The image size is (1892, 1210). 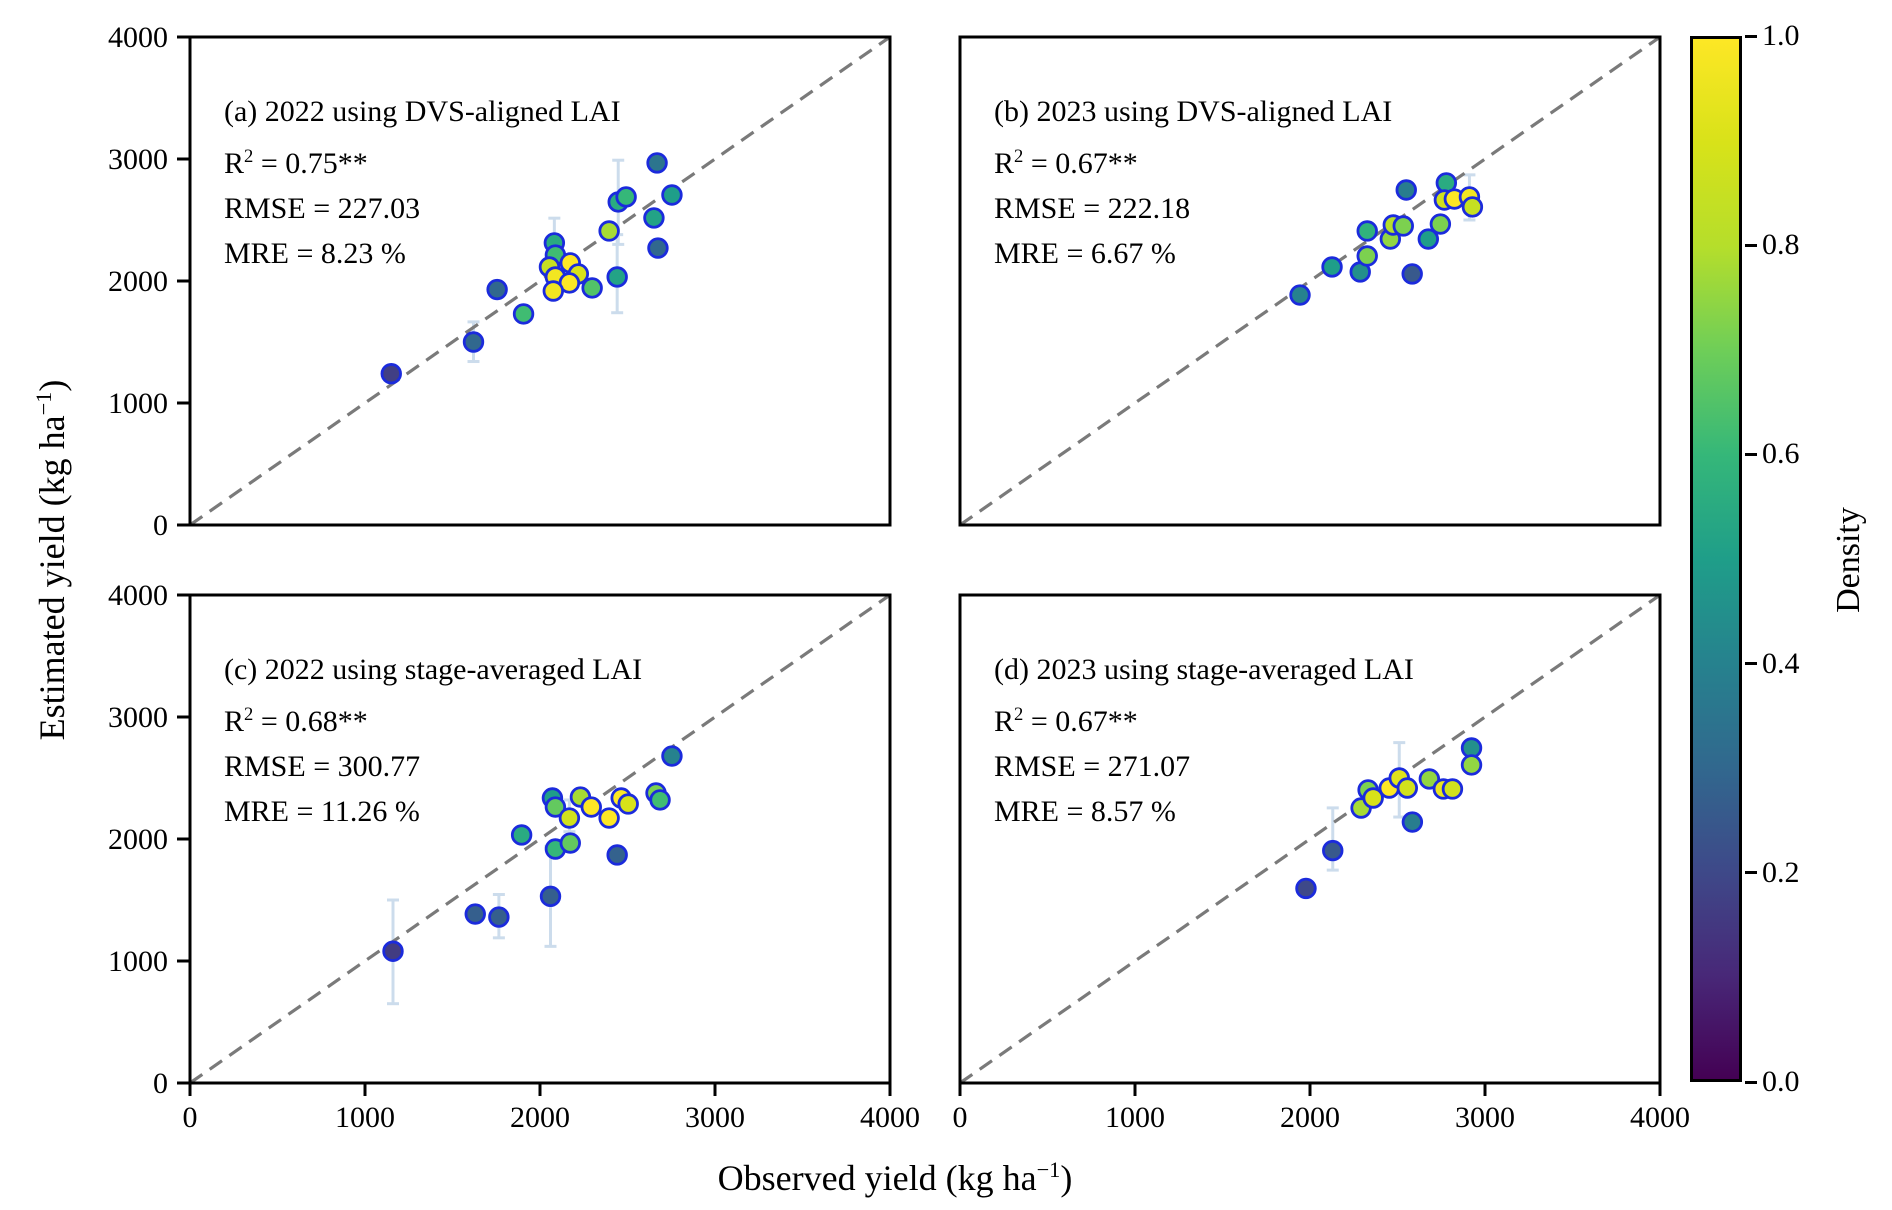 What do you see at coordinates (138, 281) in the screenshot?
I see `y-tick-label: 2000` at bounding box center [138, 281].